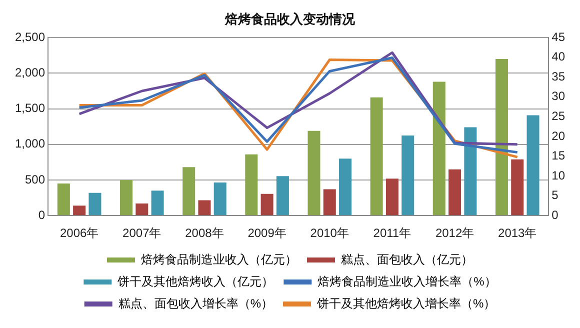  Describe the element at coordinates (195, 303) in the screenshot. I see `legend-label: 糕点、面包收入增长率（%）` at that location.